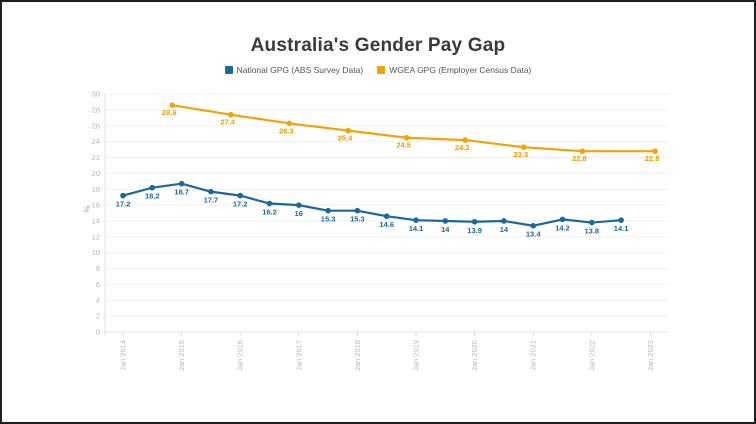  What do you see at coordinates (357, 355) in the screenshot?
I see `x-tick-label: Jan 2018` at bounding box center [357, 355].